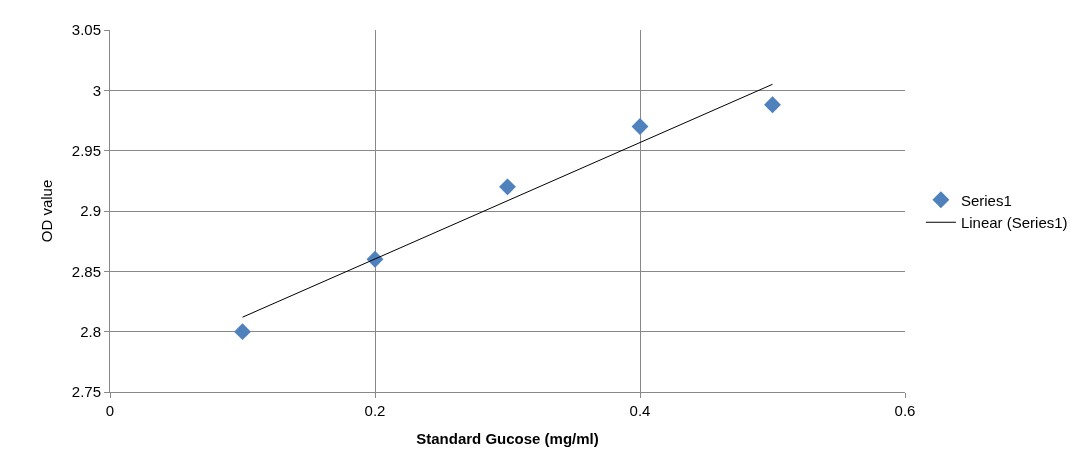  I want to click on y-tick-label: 2.85, so click(86, 271).